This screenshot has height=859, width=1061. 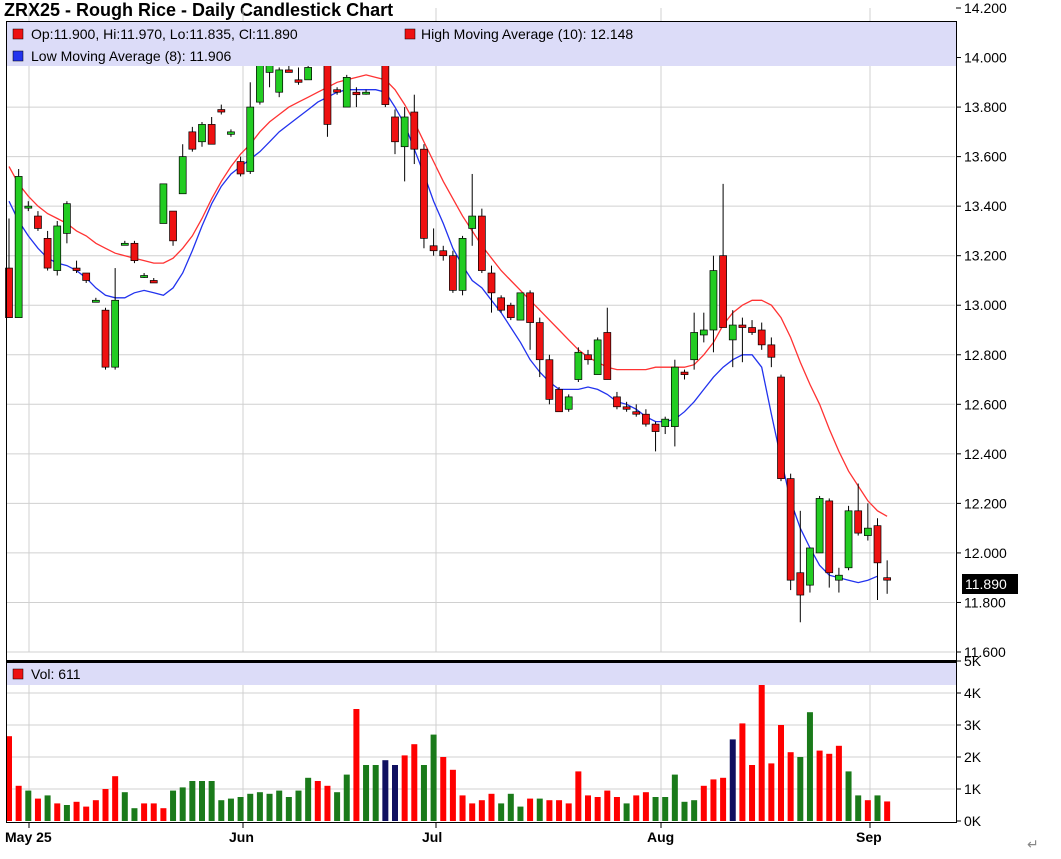 What do you see at coordinates (985, 305) in the screenshot?
I see `price-tick-label: 13.000` at bounding box center [985, 305].